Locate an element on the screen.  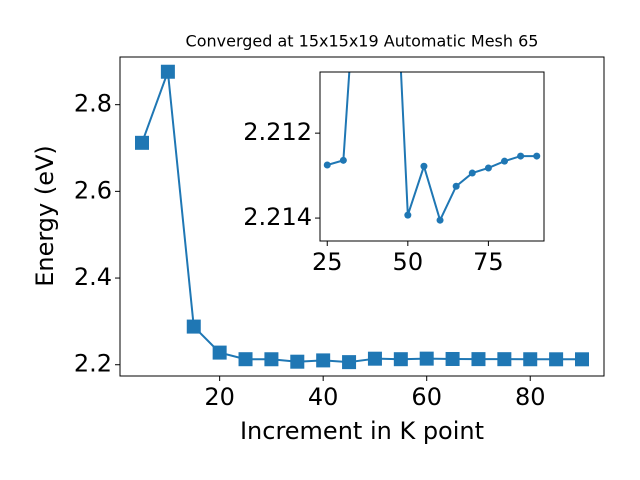
x-tick-label: 40 is located at coordinates (323, 397).